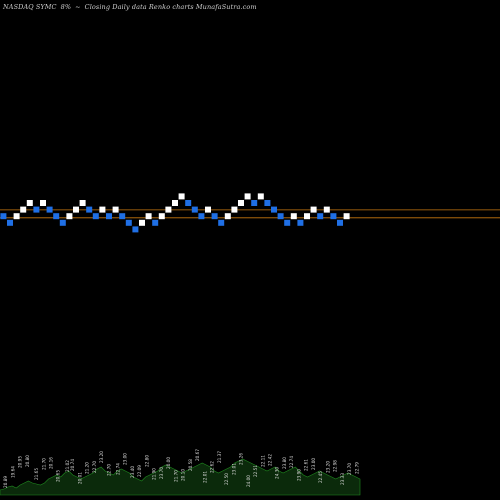 The width and height of the screenshot is (500, 500). I want to click on price-label: 22.62, so click(212, 467).